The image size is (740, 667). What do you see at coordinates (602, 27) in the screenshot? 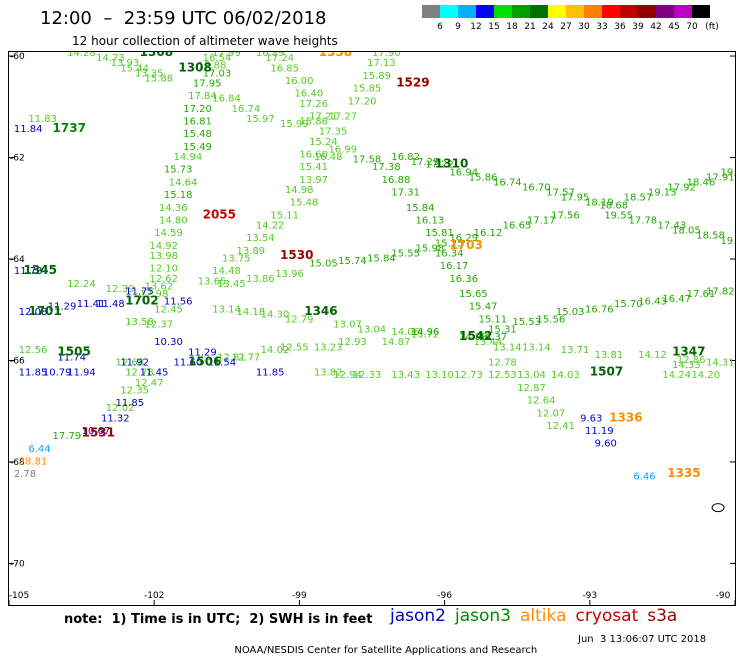
I see `colorbar-label: 33` at bounding box center [602, 27].